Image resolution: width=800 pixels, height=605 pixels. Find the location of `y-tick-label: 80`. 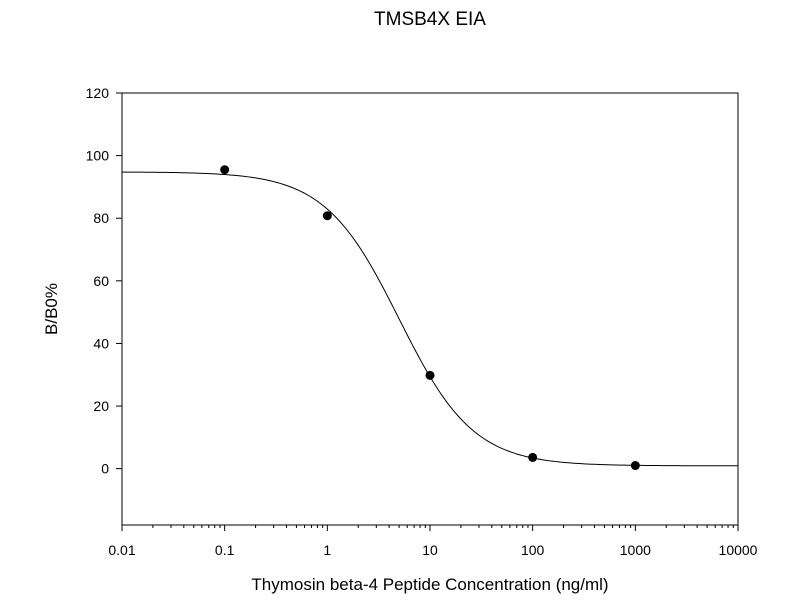

y-tick-label: 80 is located at coordinates (101, 218).